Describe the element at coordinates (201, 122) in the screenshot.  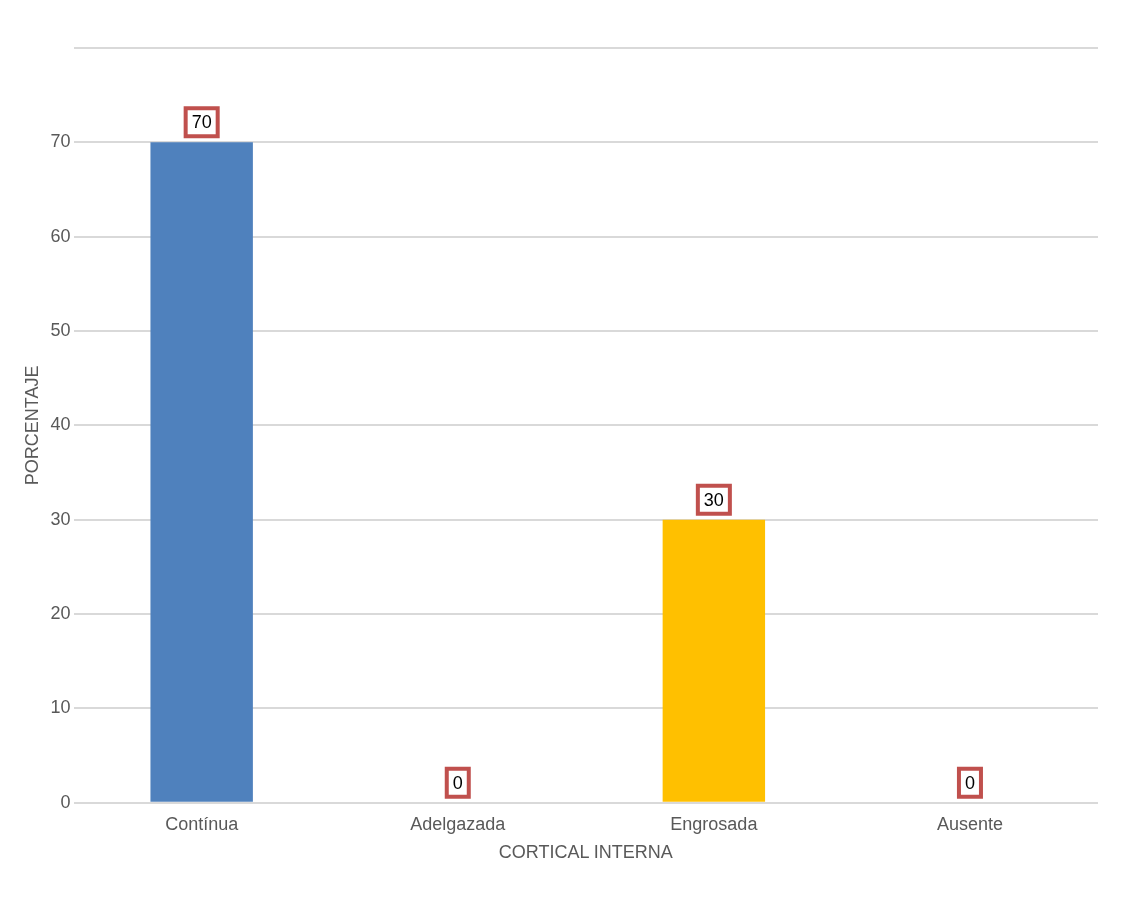
I see `data-label: 70` at that location.